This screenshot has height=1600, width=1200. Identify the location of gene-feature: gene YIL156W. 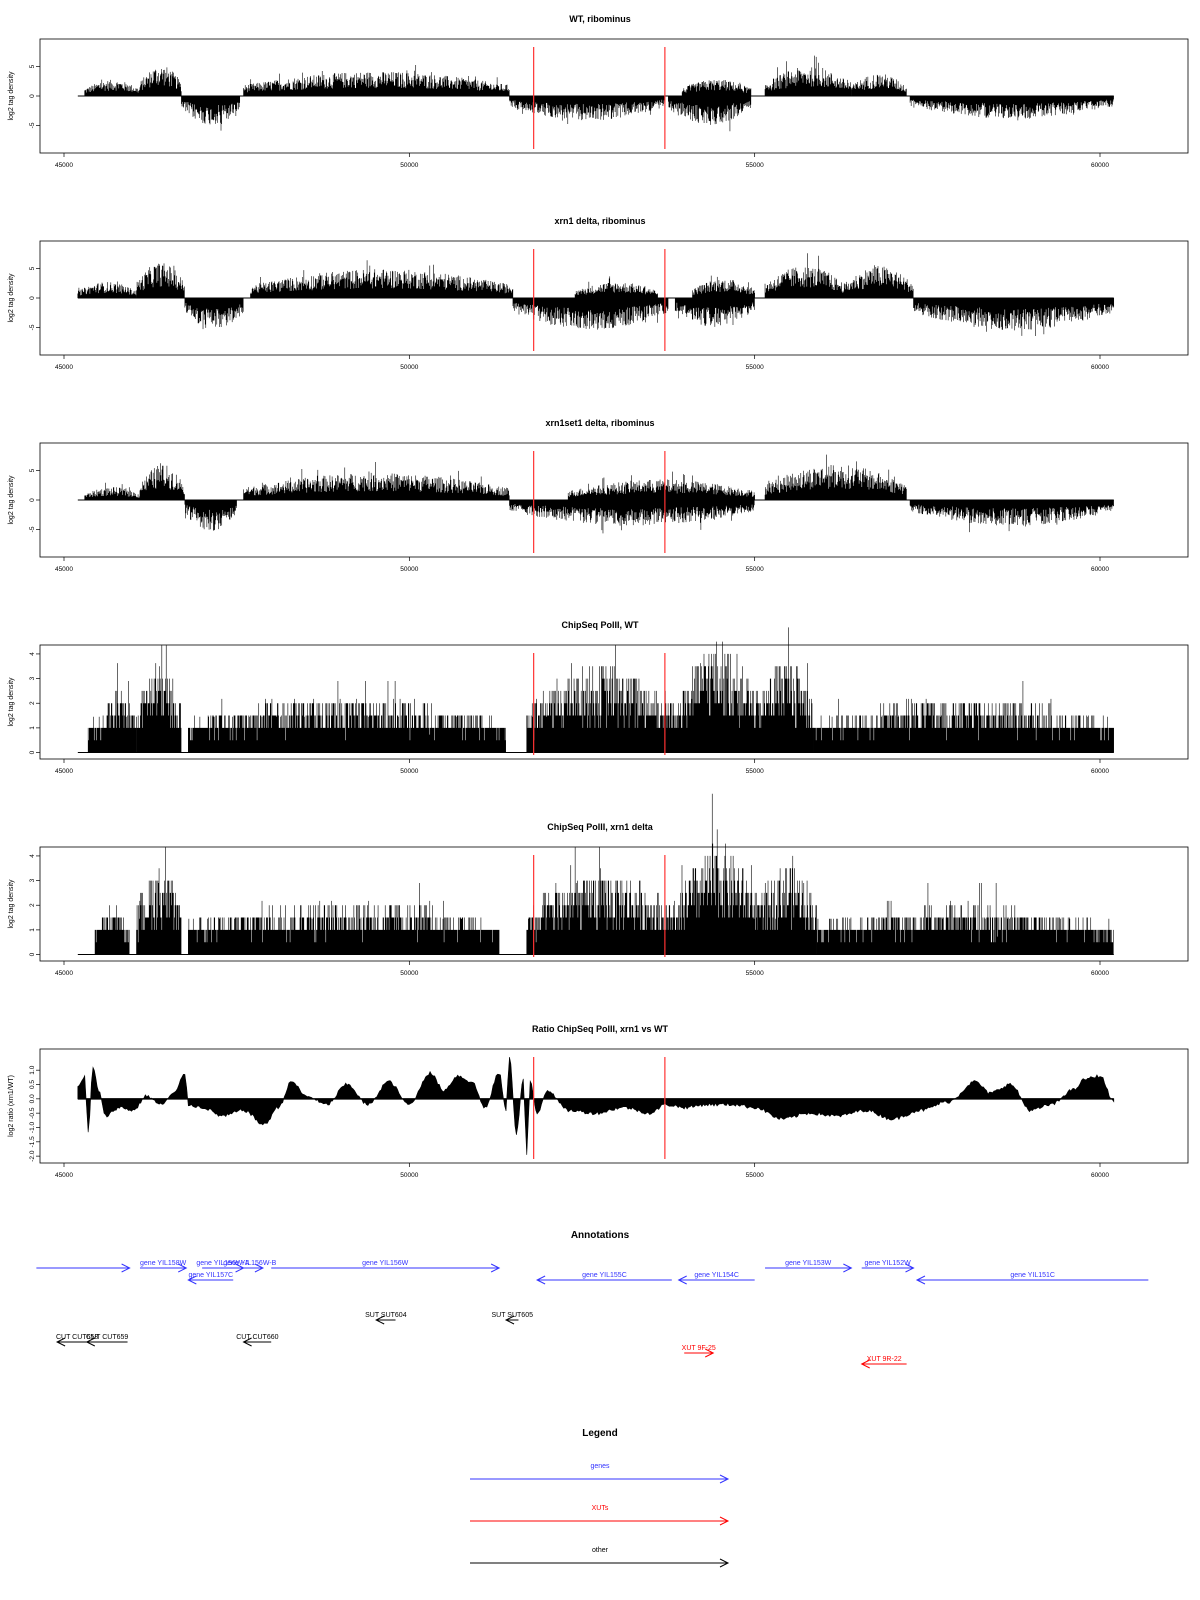
(386, 1266).